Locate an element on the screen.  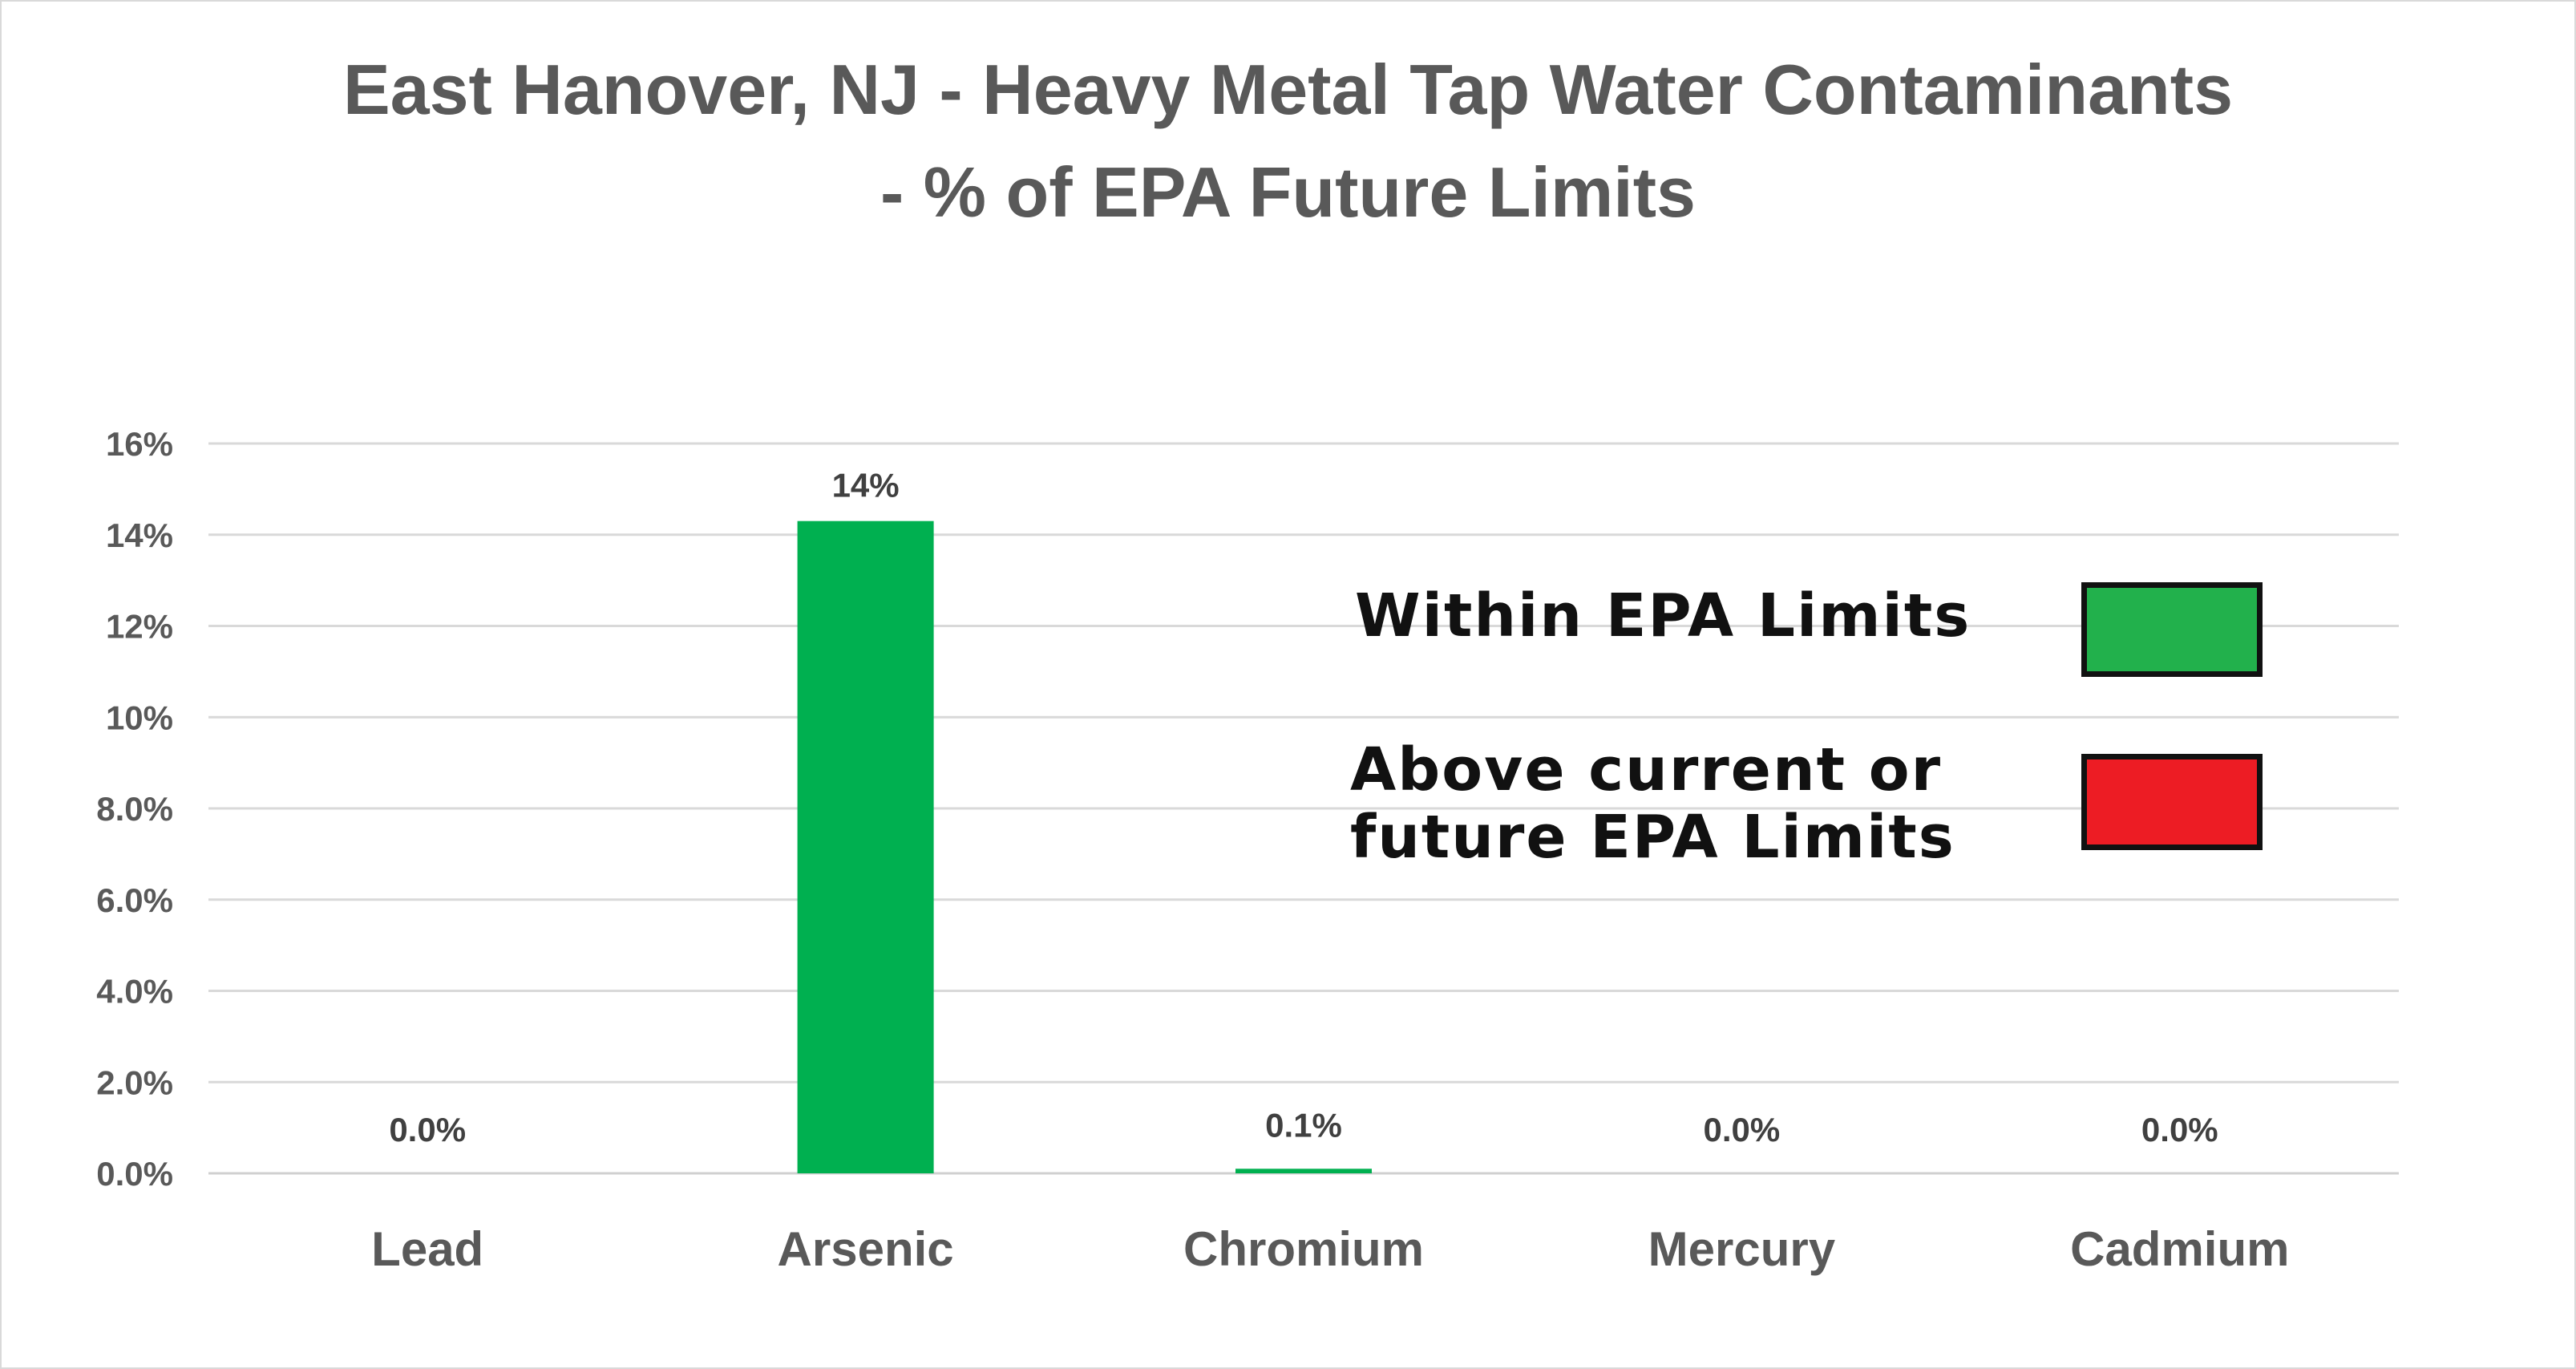
legend-label-above-line-2: future EPA Limits is located at coordinates (1652, 837).